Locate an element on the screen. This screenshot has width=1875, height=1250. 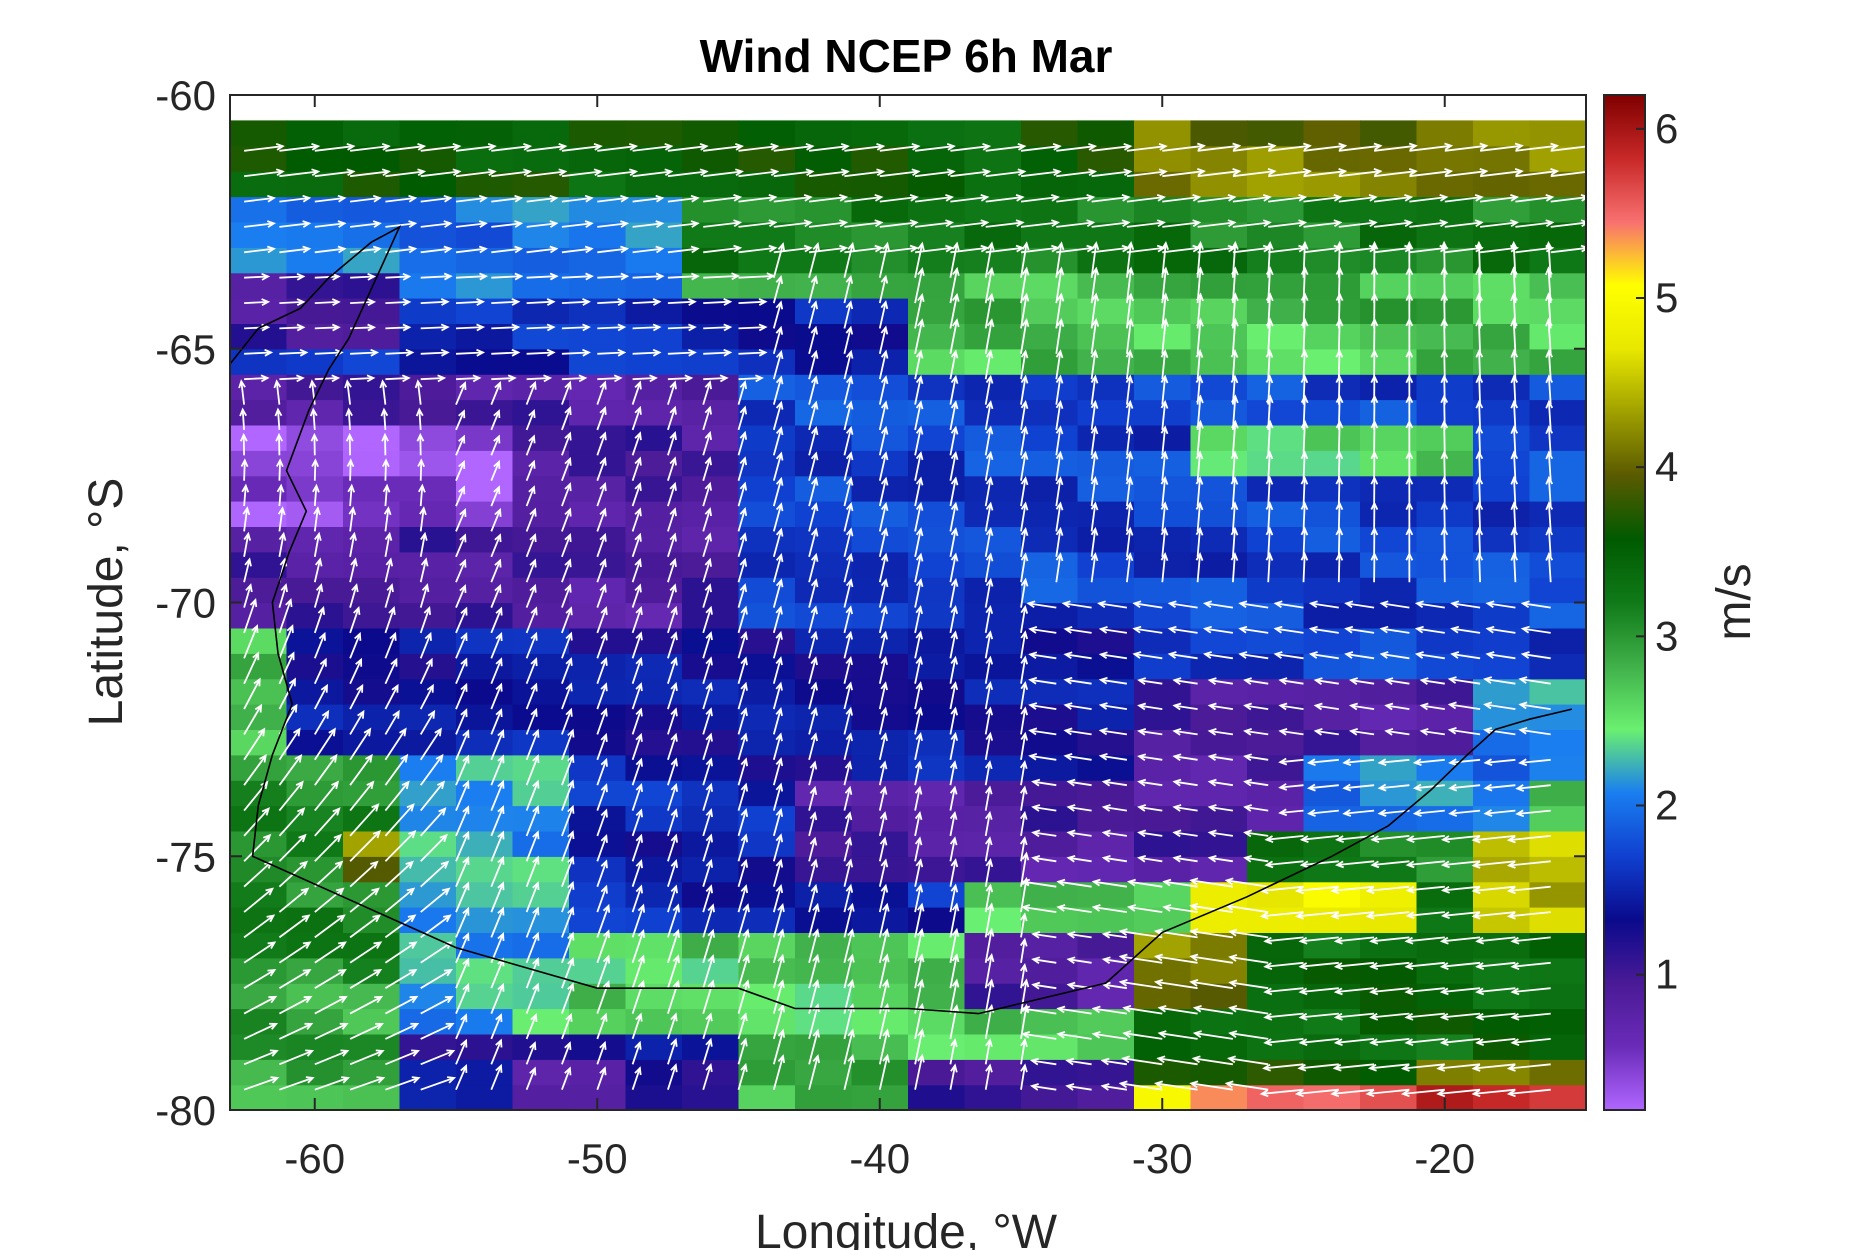
y-axis-label: Latitude, °S is located at coordinates (106, 602).